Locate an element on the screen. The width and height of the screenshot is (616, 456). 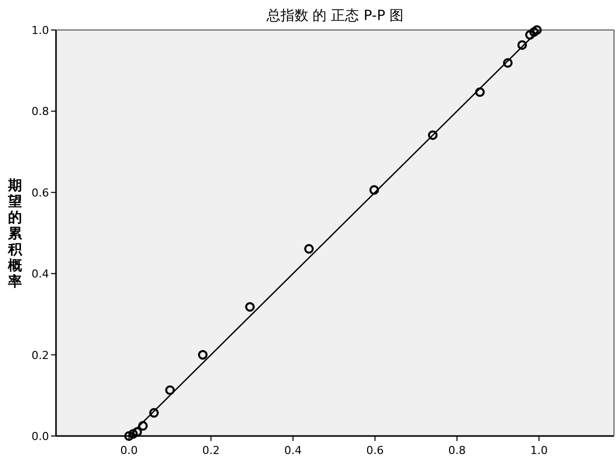
y-tick-label: 0.8 is located at coordinates (40, 111).